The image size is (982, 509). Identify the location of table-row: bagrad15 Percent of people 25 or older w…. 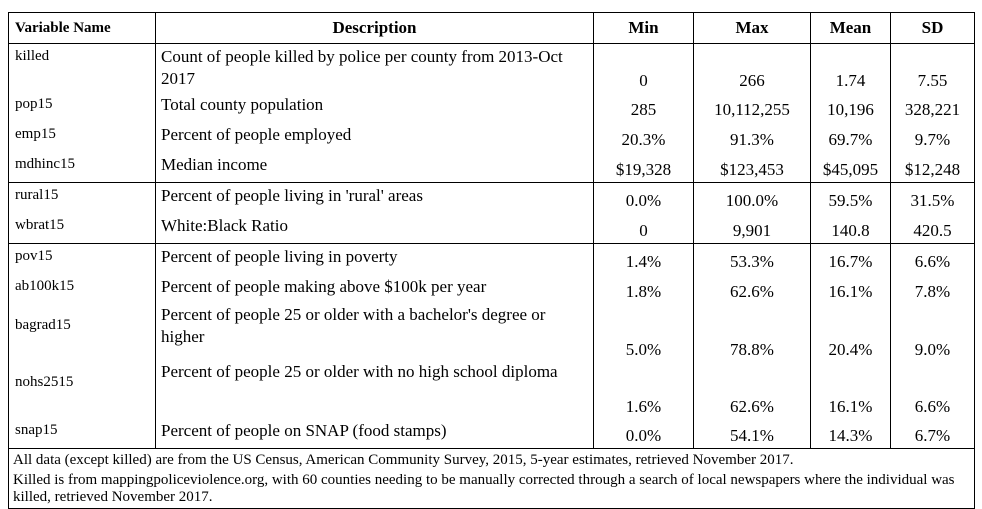
(491, 332).